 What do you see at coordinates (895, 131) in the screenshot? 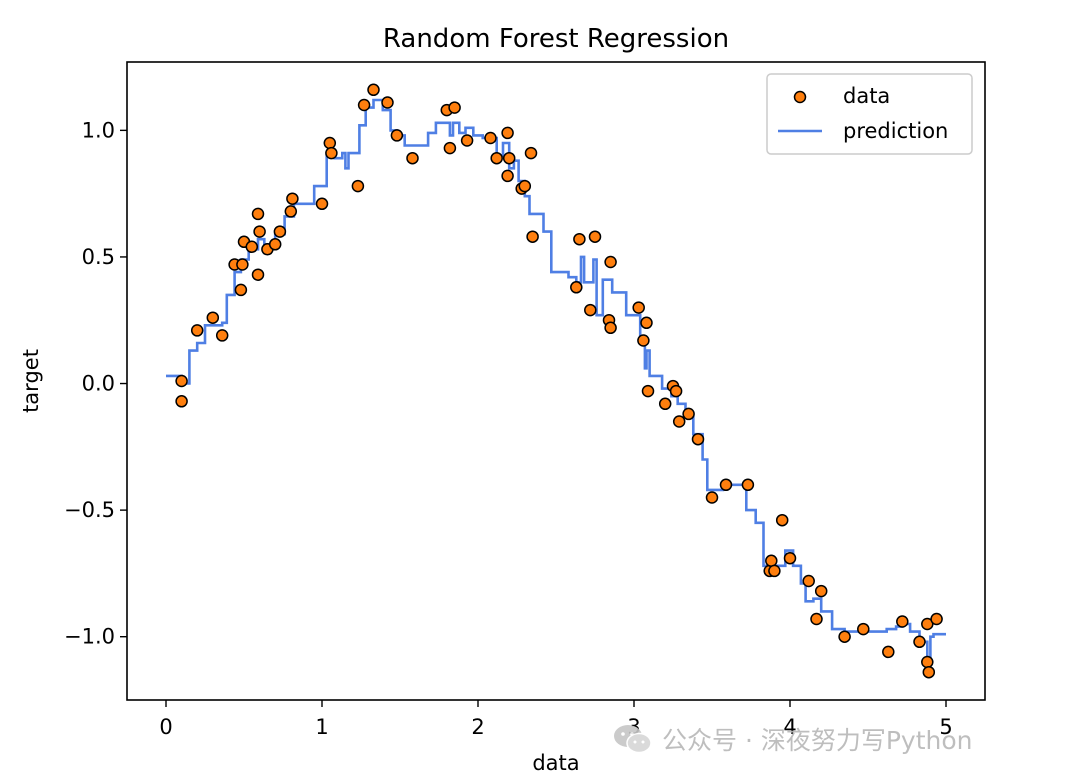
I see `legend-label-prediction: prediction` at bounding box center [895, 131].